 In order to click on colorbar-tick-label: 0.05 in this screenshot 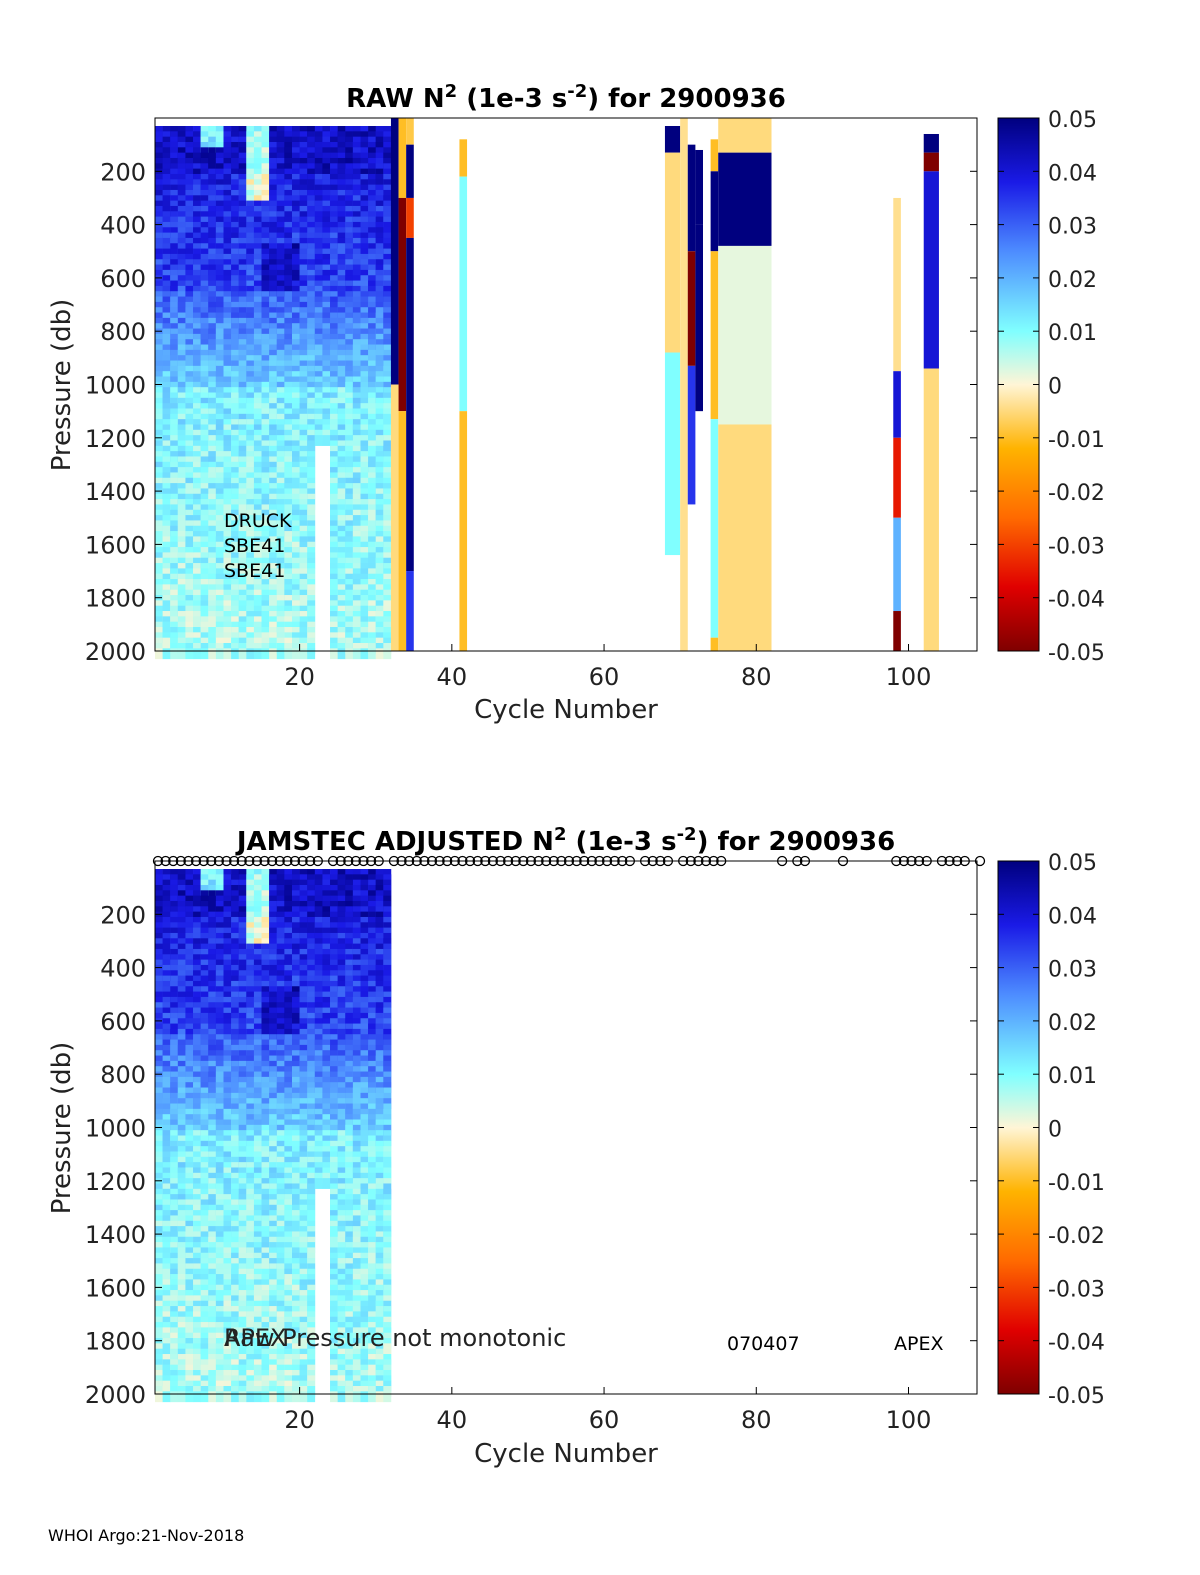, I will do `click(1072, 120)`.